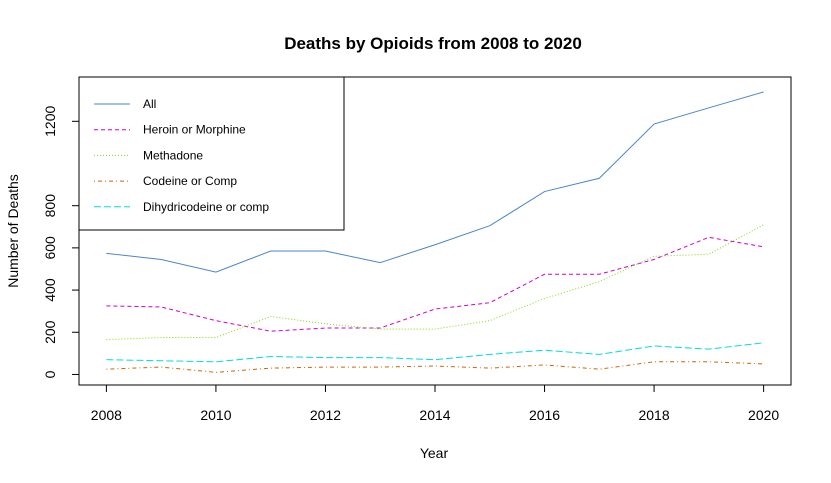 This screenshot has width=831, height=483. I want to click on legend-label: Heroin or Morphine, so click(194, 130).